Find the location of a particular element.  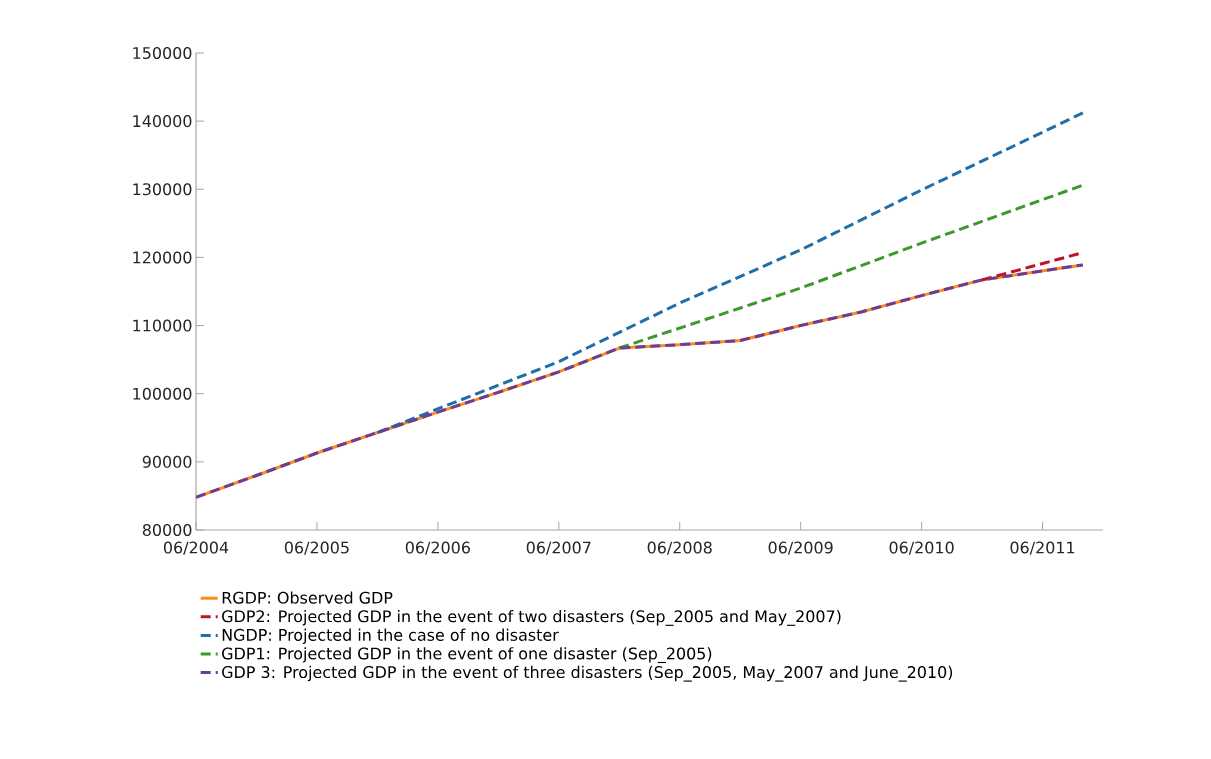

x-tick-label: 06/2009 is located at coordinates (800, 548).